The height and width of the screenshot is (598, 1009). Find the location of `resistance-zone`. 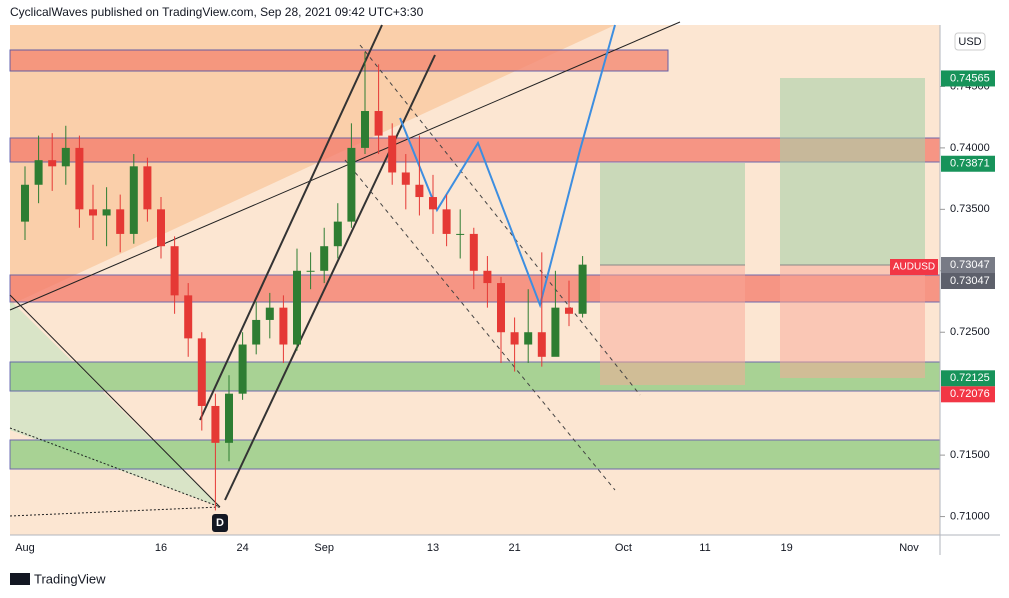

resistance-zone is located at coordinates (339, 60).